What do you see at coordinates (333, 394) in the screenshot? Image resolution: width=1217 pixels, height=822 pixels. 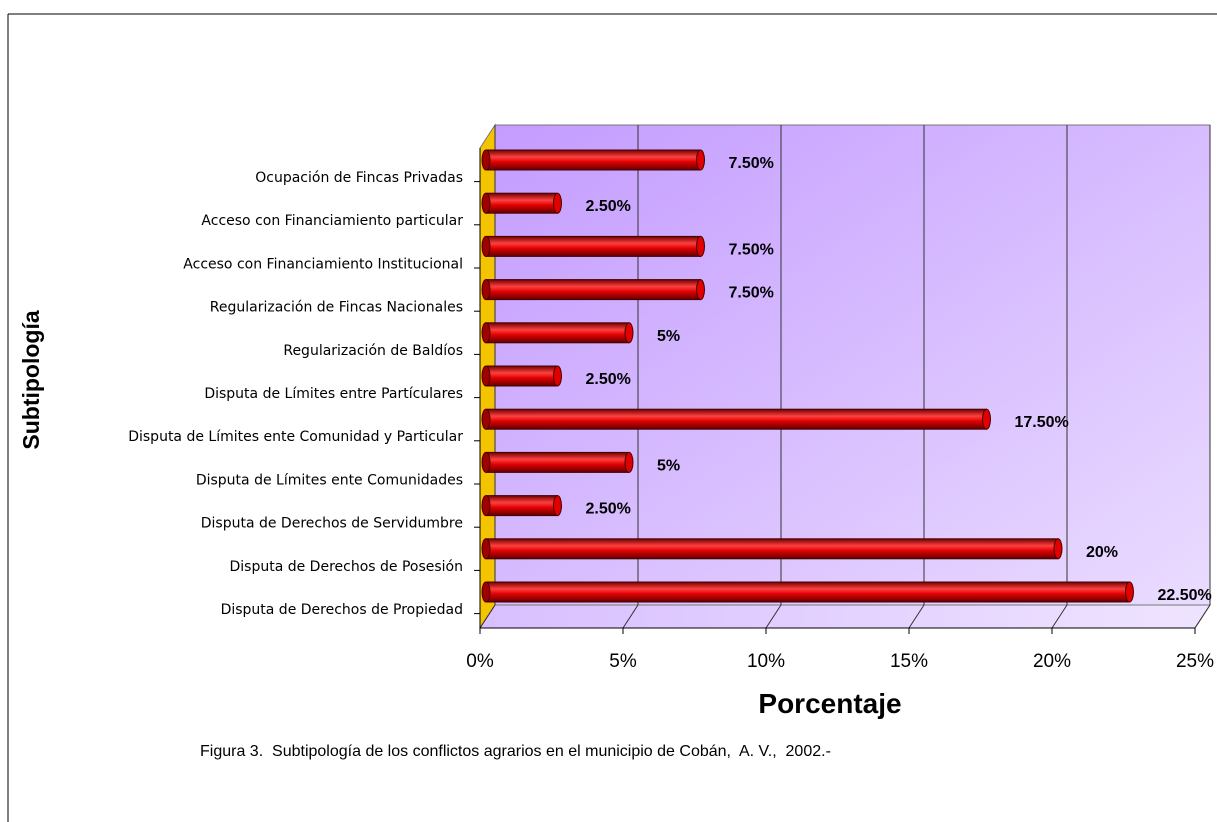 I see `y-tick-label: Disputa de Límites entre Partículares` at bounding box center [333, 394].